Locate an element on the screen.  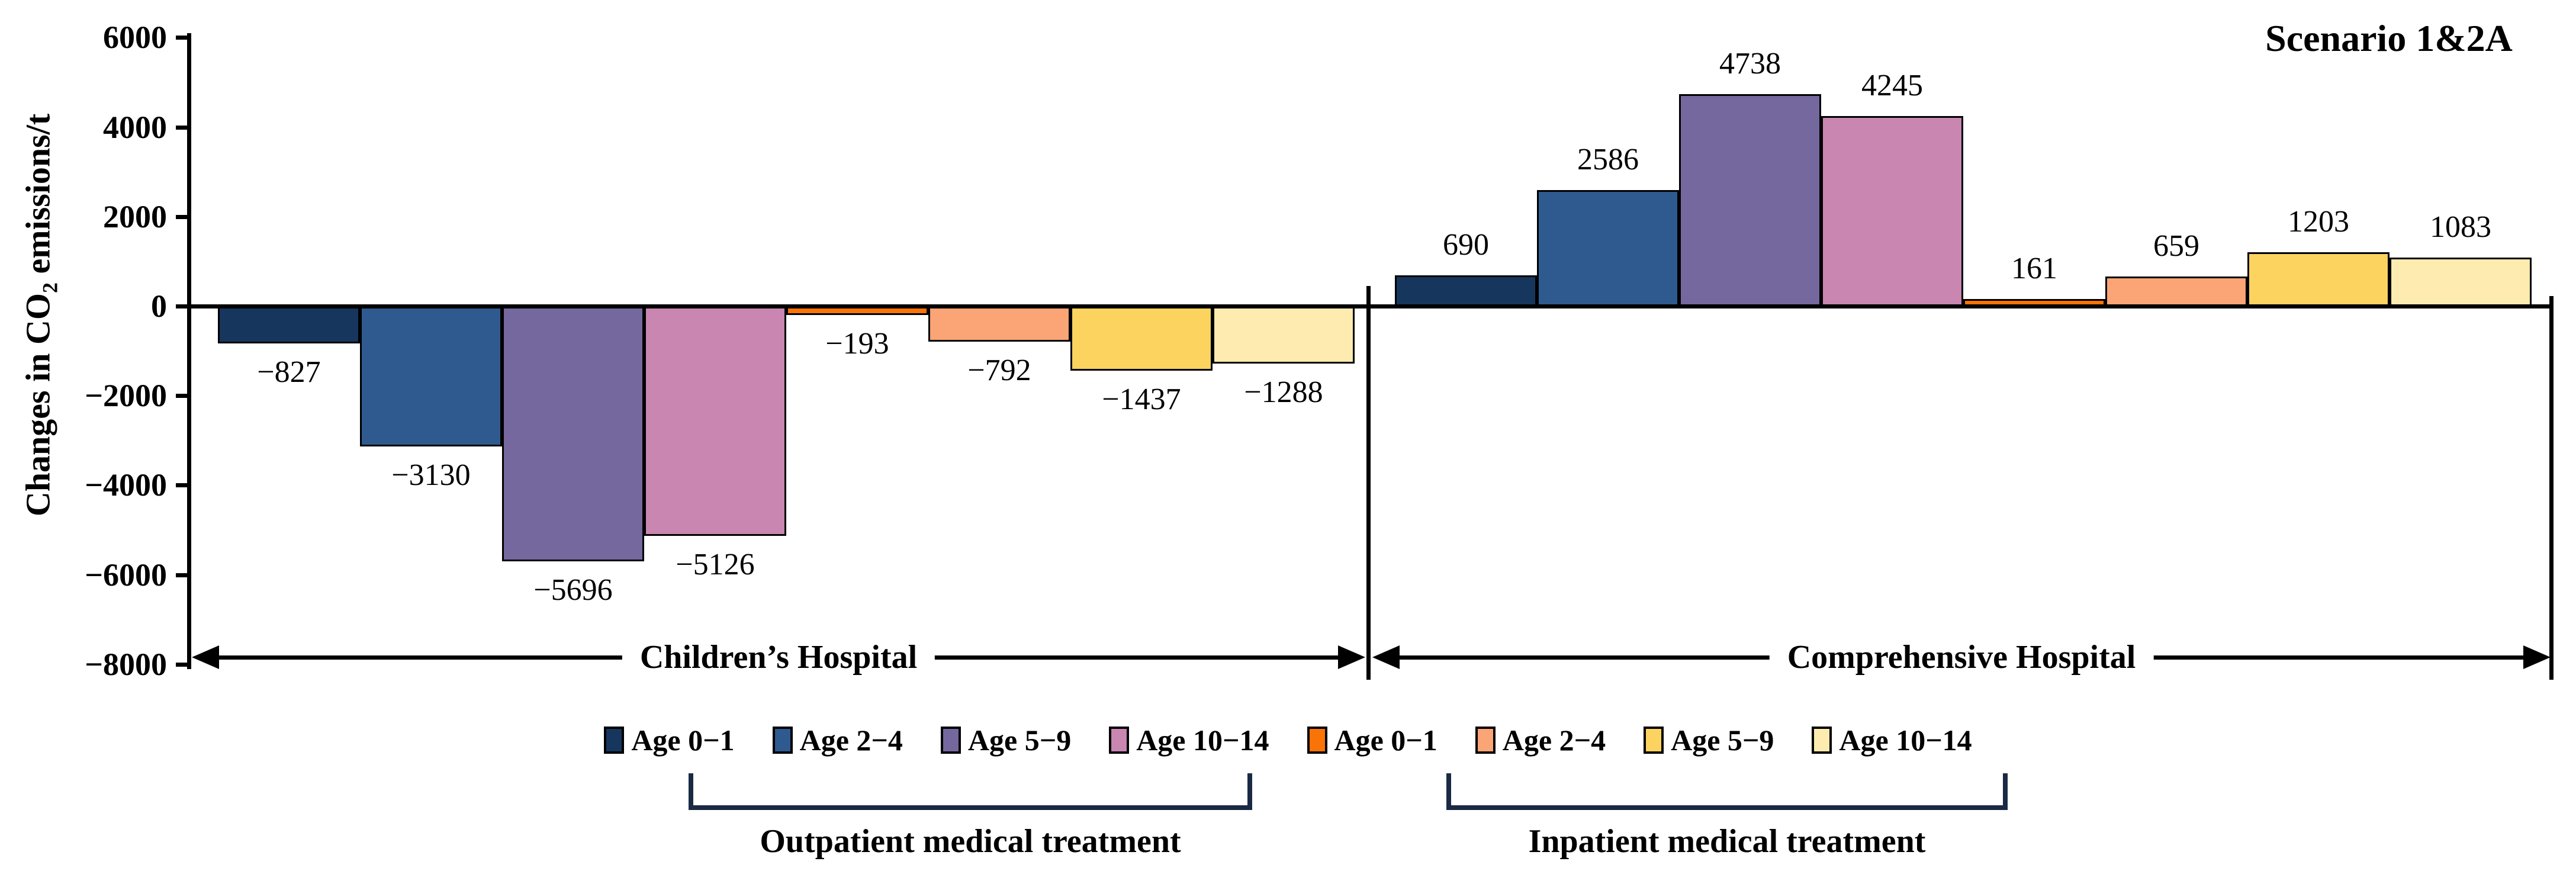
bar-value-label: −792 is located at coordinates (999, 370).